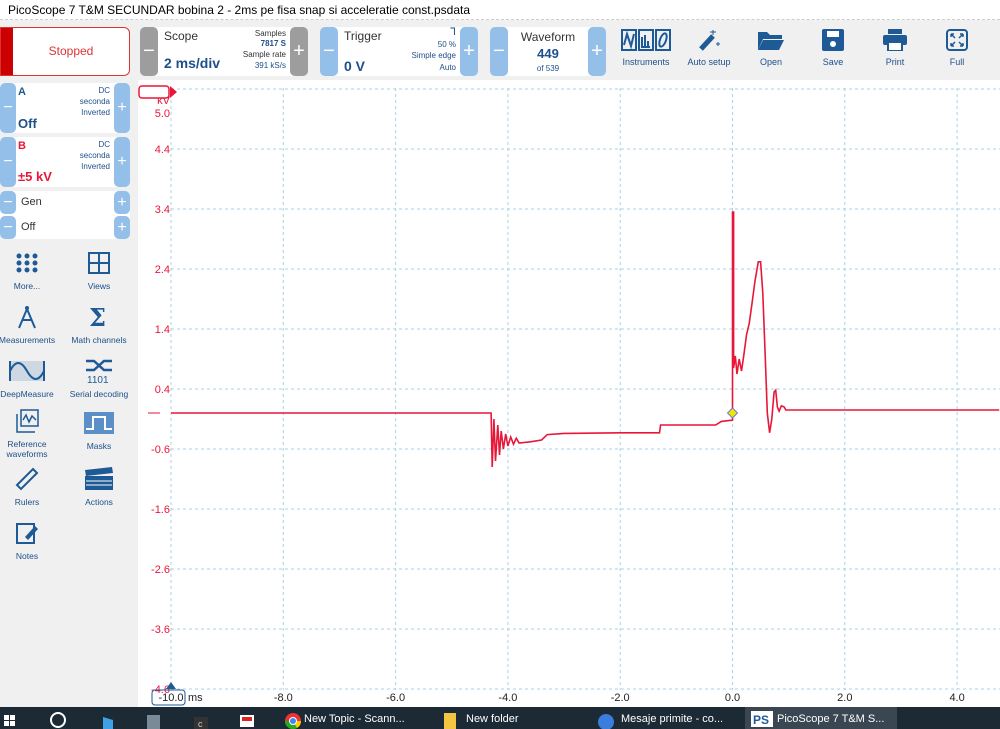 The image size is (1000, 729). Describe the element at coordinates (99, 485) in the screenshot. I see `tool-clapperboard: Actions` at that location.